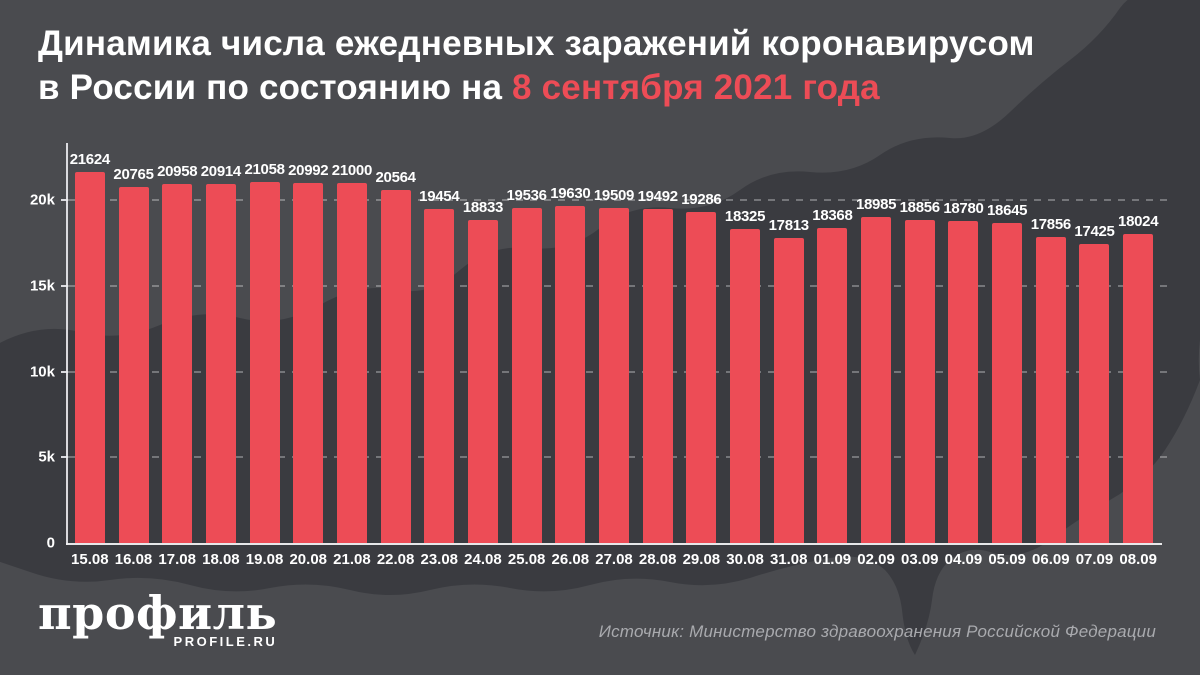 This screenshot has width=1200, height=675. What do you see at coordinates (526, 559) in the screenshot?
I see `x-tick-label-25.08: 25.08` at bounding box center [526, 559].